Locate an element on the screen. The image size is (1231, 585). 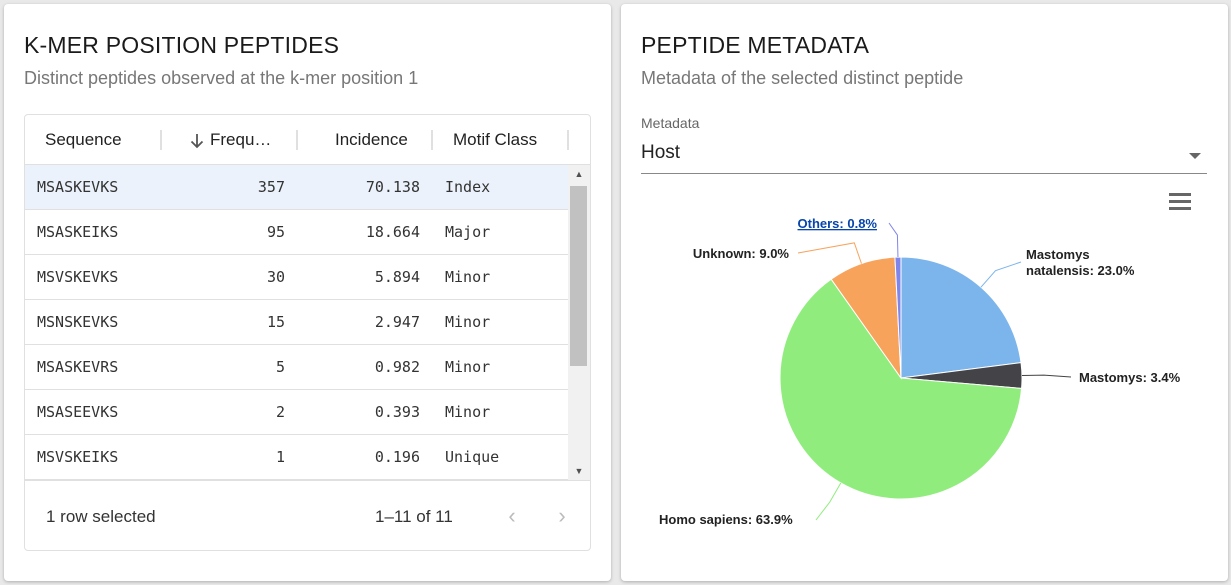
table-row: MSVSKEIKS 1 0.196 Unique is located at coordinates (296, 457).